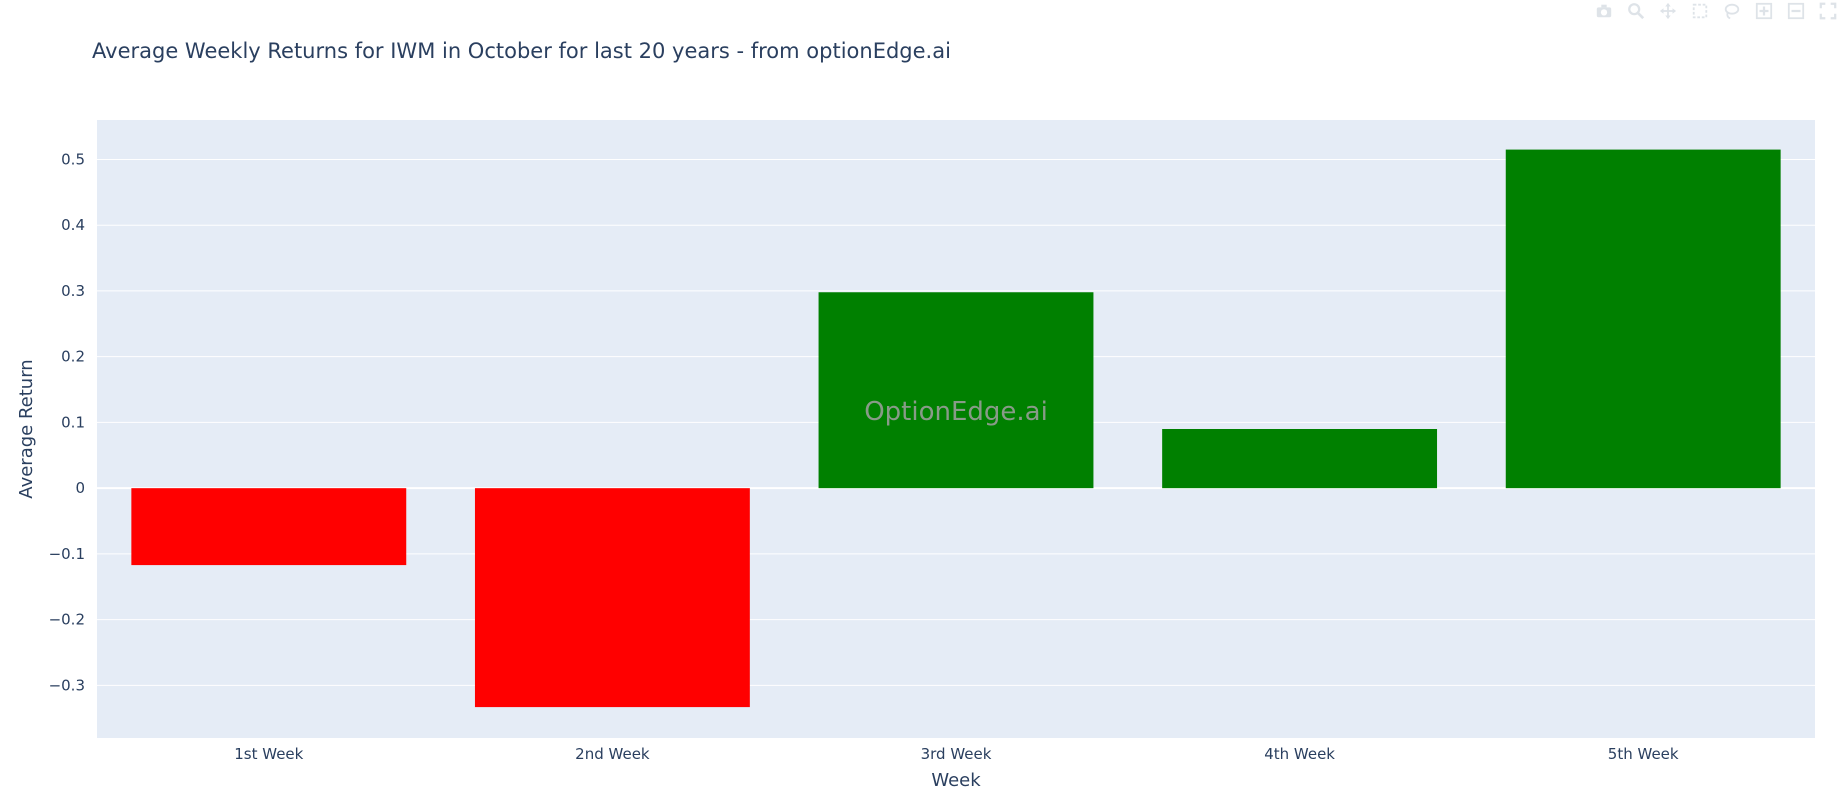 The width and height of the screenshot is (1847, 807). What do you see at coordinates (80, 488) in the screenshot?
I see `y-tick-label: 0` at bounding box center [80, 488].